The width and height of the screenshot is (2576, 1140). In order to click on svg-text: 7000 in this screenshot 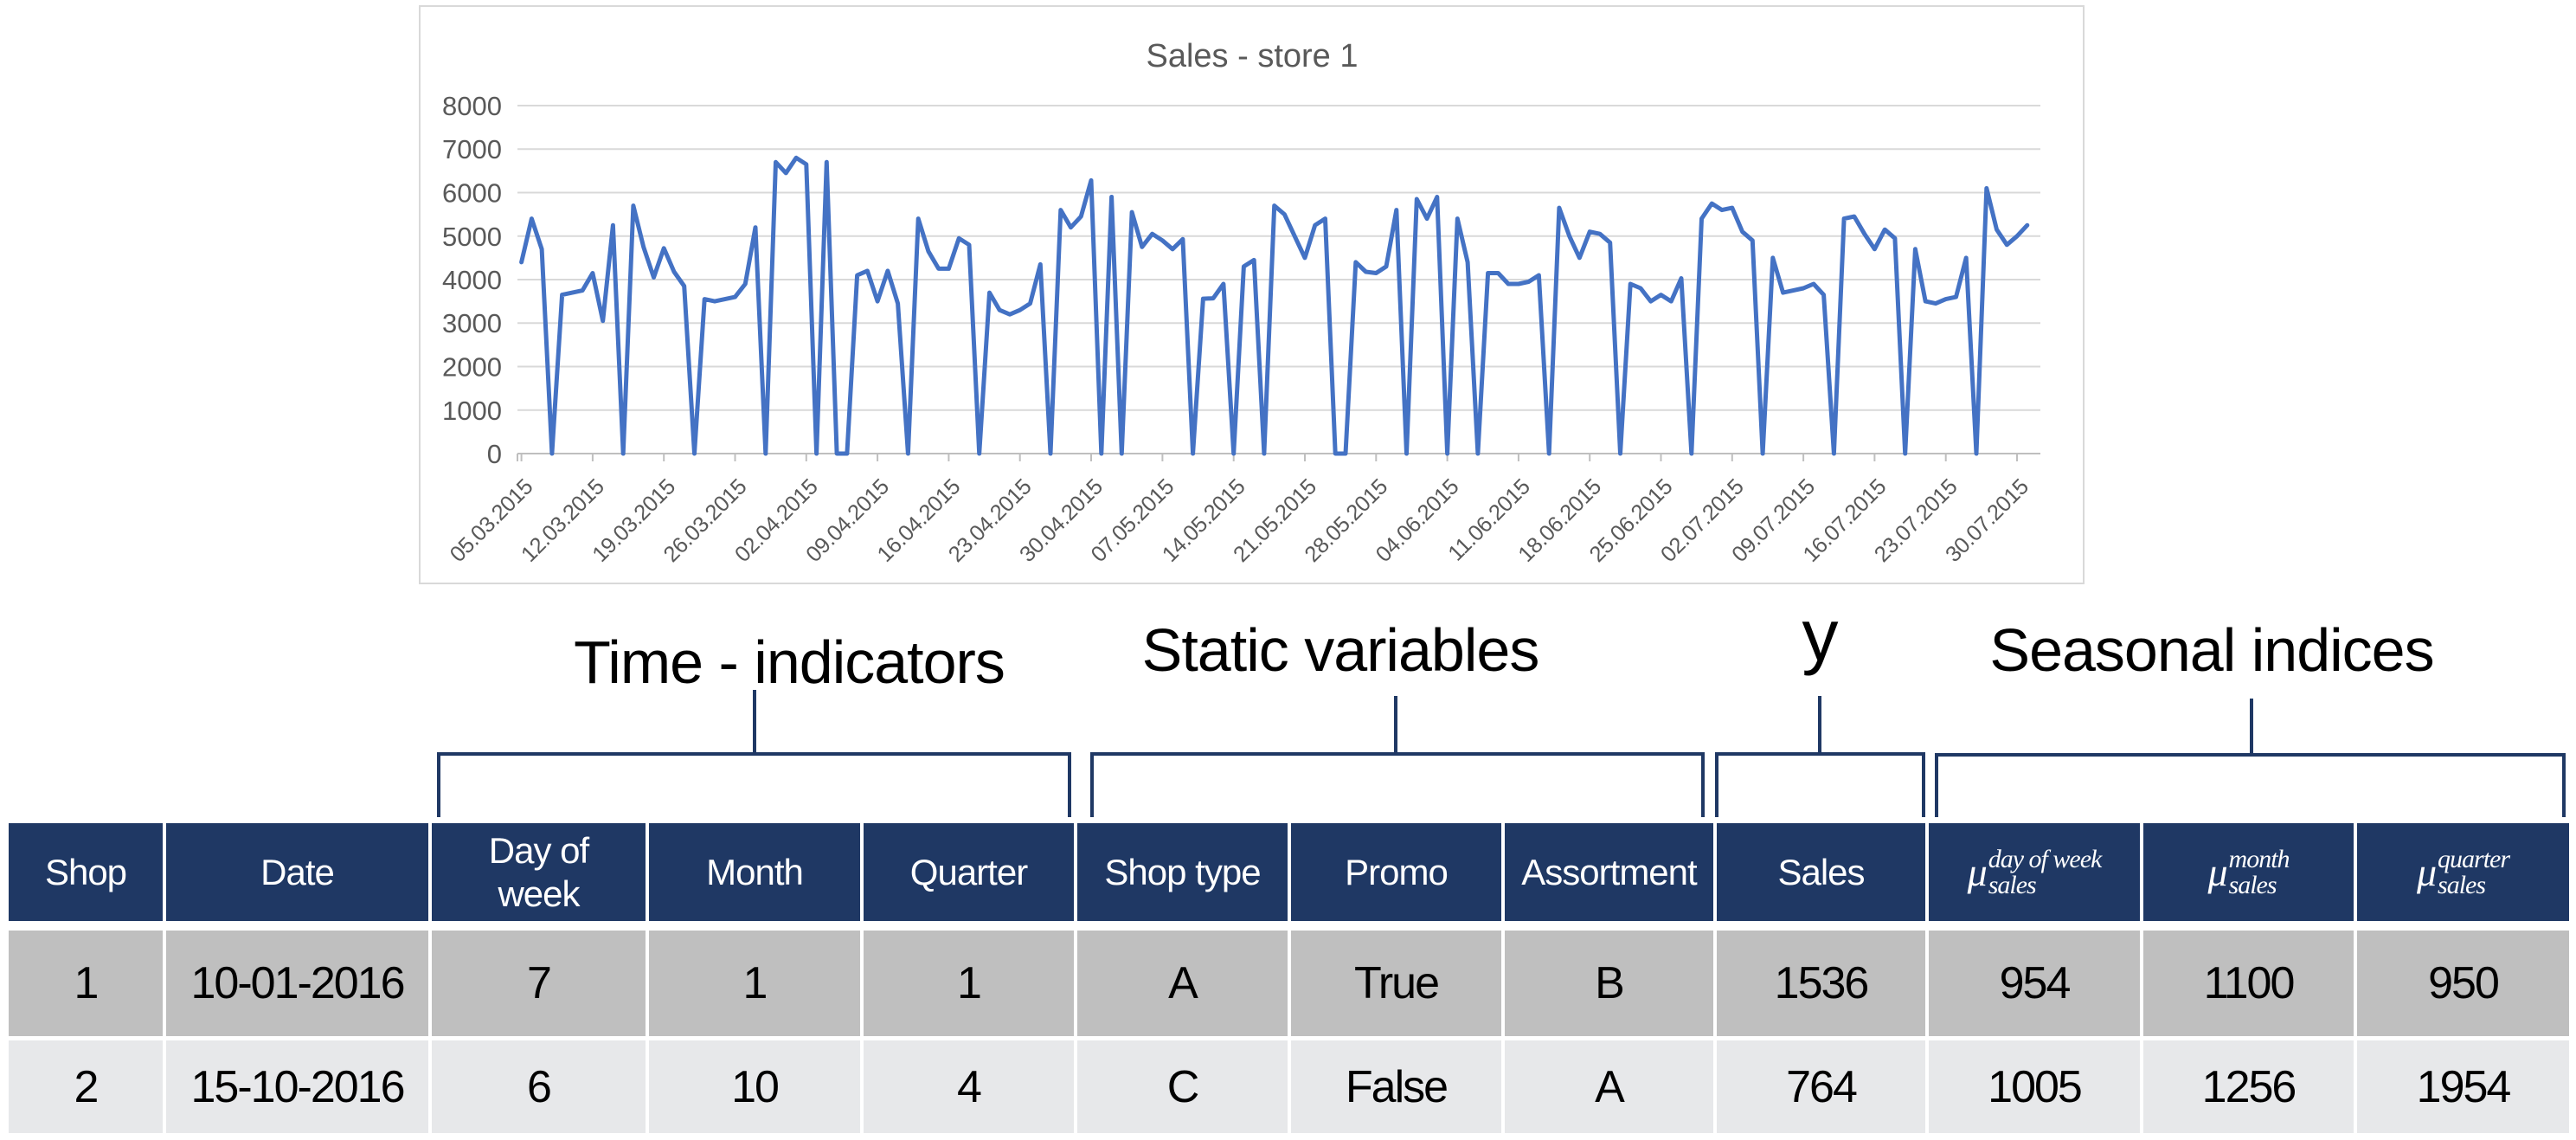, I will do `click(472, 149)`.